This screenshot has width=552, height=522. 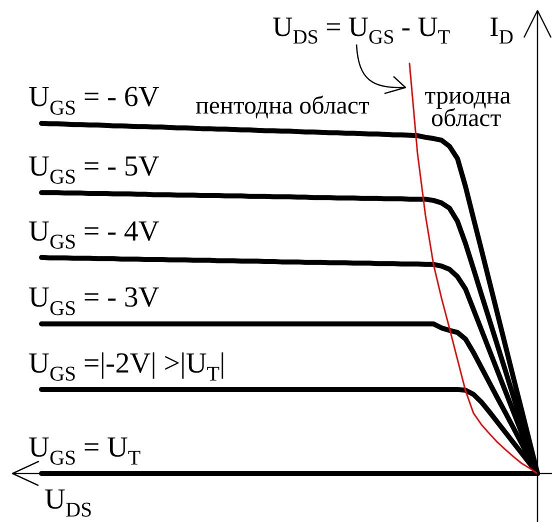 What do you see at coordinates (283, 106) in the screenshot?
I see `annotation: пентодна област` at bounding box center [283, 106].